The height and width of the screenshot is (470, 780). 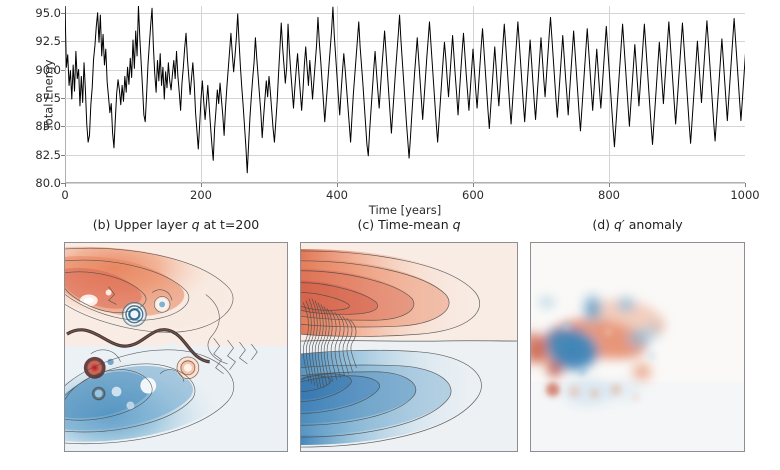 What do you see at coordinates (195, 224) in the screenshot?
I see `panel-b-title-variable: q` at bounding box center [195, 224].